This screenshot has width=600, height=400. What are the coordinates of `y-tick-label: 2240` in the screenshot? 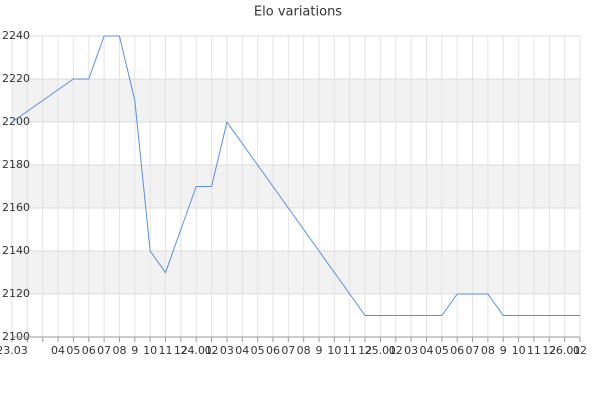 It's located at (16, 35).